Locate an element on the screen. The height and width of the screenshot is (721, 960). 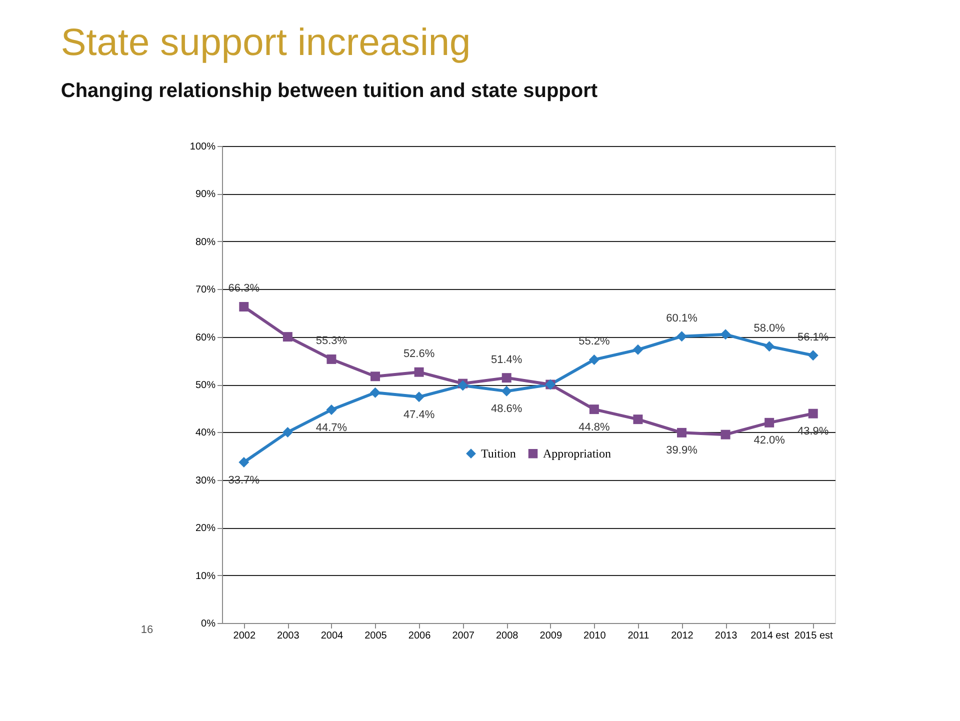
x-tick-label: 2015 est is located at coordinates (814, 636).